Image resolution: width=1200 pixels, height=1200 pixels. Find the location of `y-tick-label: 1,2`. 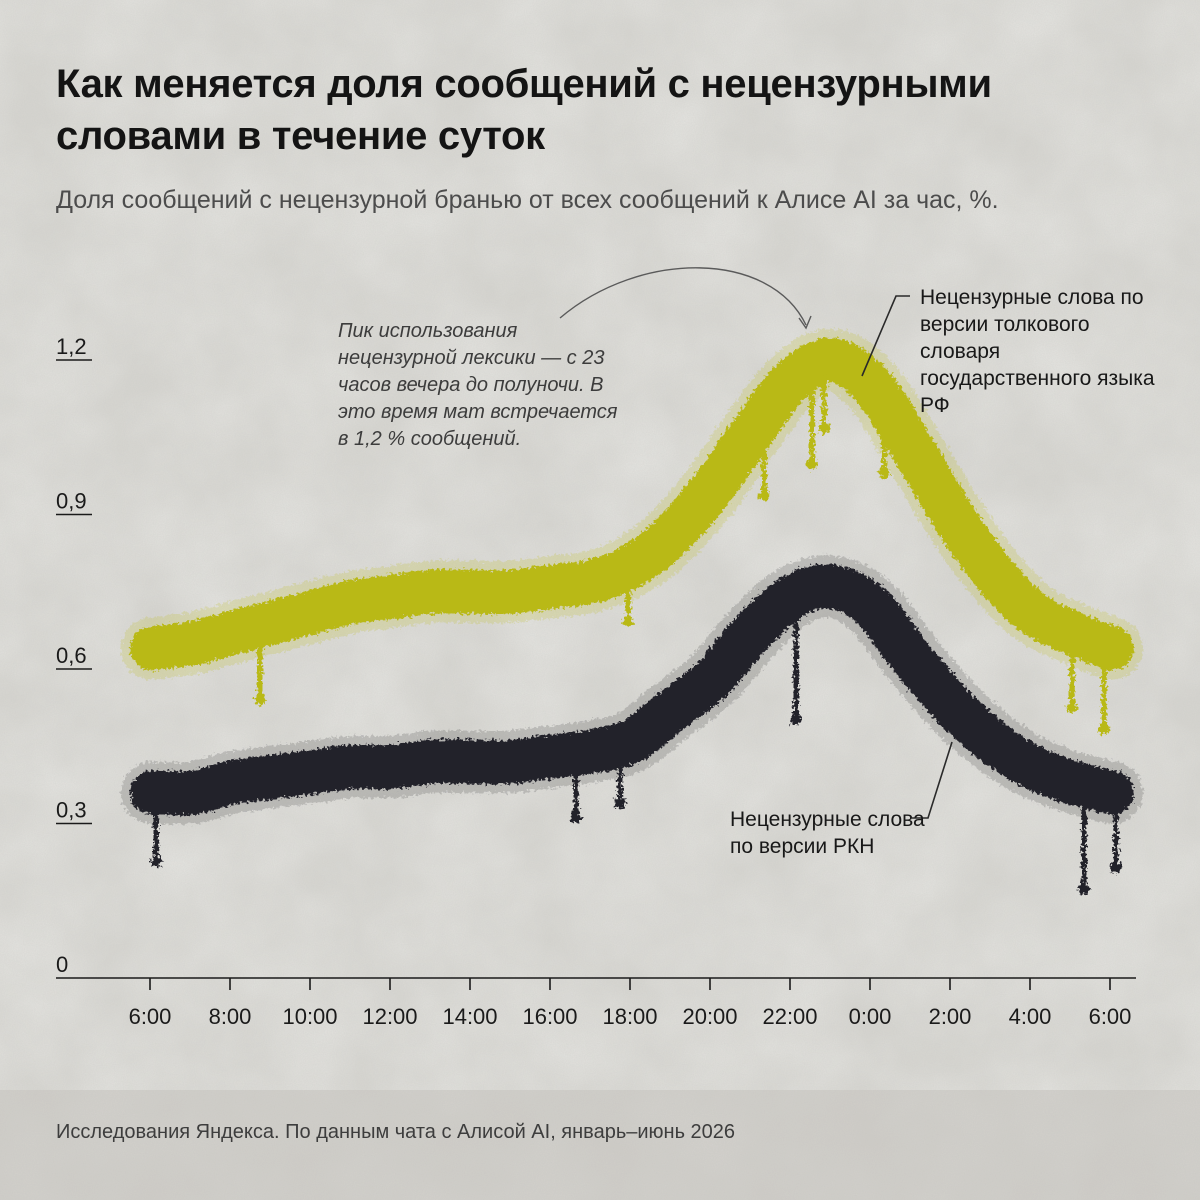

y-tick-label: 1,2 is located at coordinates (71, 346).